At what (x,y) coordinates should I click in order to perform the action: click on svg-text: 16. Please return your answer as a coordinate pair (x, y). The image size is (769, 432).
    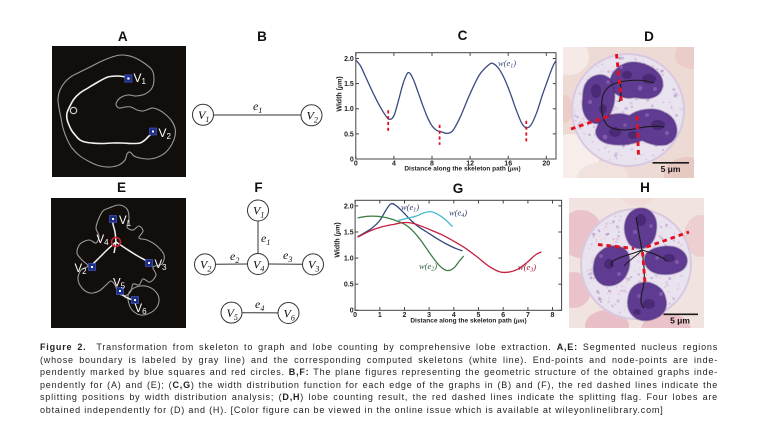
    Looking at the image, I should click on (508, 163).